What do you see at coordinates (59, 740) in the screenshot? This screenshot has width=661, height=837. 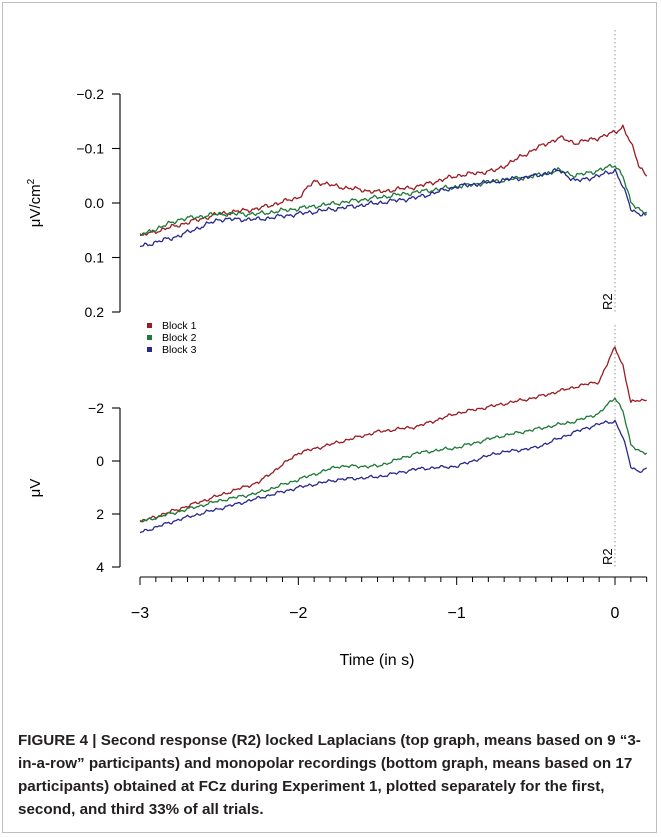 I see `caption-label: FIGURE 4 |` at bounding box center [59, 740].